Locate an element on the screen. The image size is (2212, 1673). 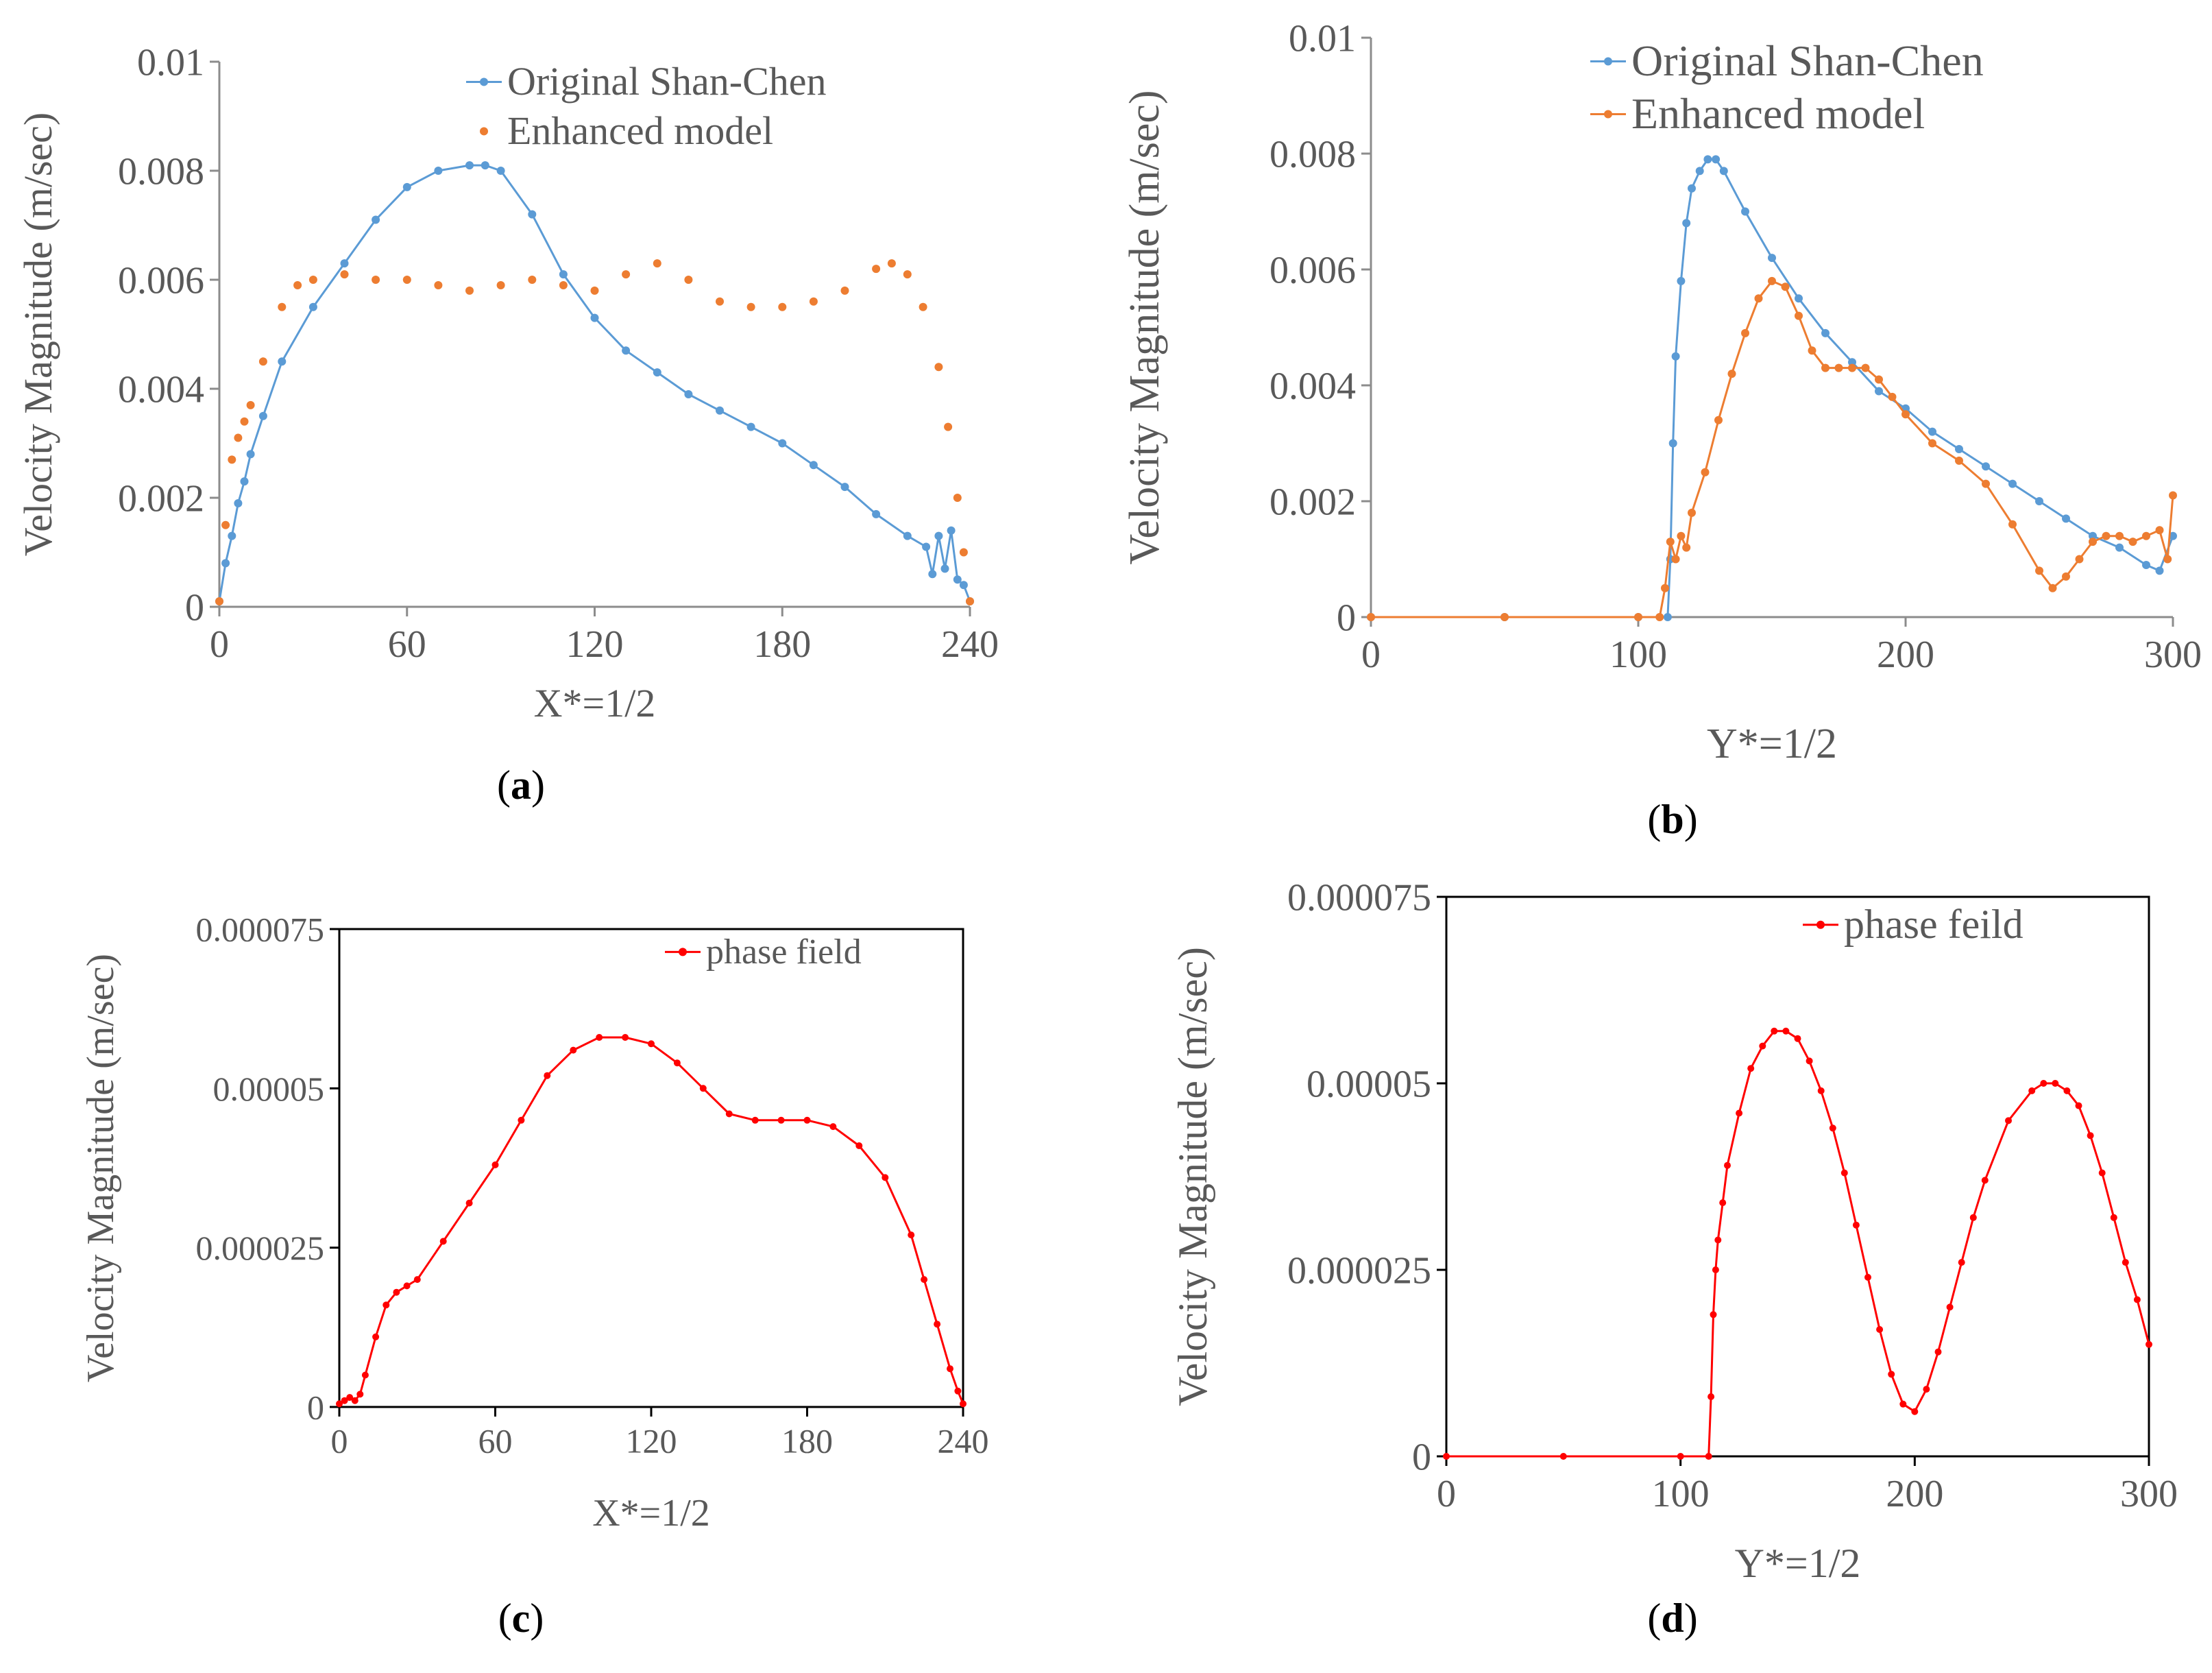
legend-entry: Enhanced model is located at coordinates (627, 130).